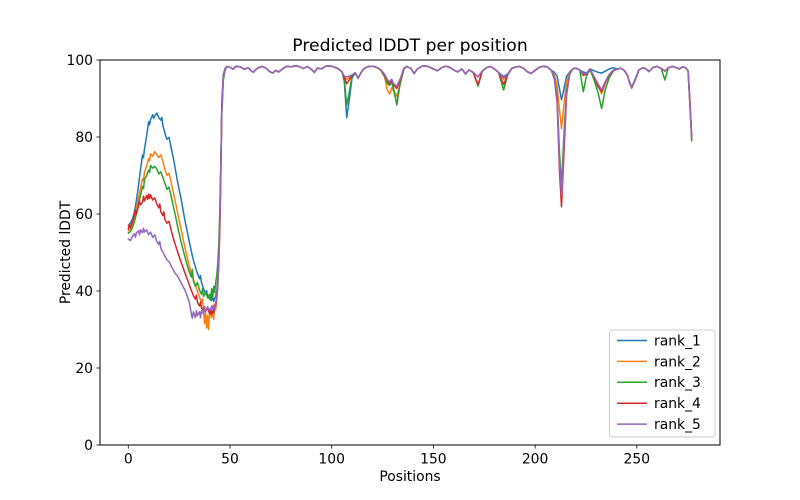 The image size is (800, 500). I want to click on legend-entry-rank_1: rank_1, so click(659, 341).